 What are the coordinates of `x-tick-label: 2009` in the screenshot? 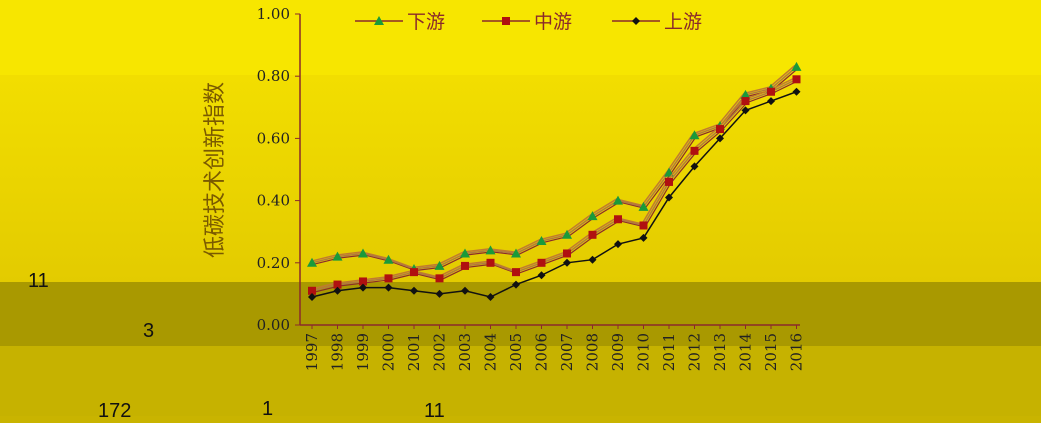 It's located at (618, 352).